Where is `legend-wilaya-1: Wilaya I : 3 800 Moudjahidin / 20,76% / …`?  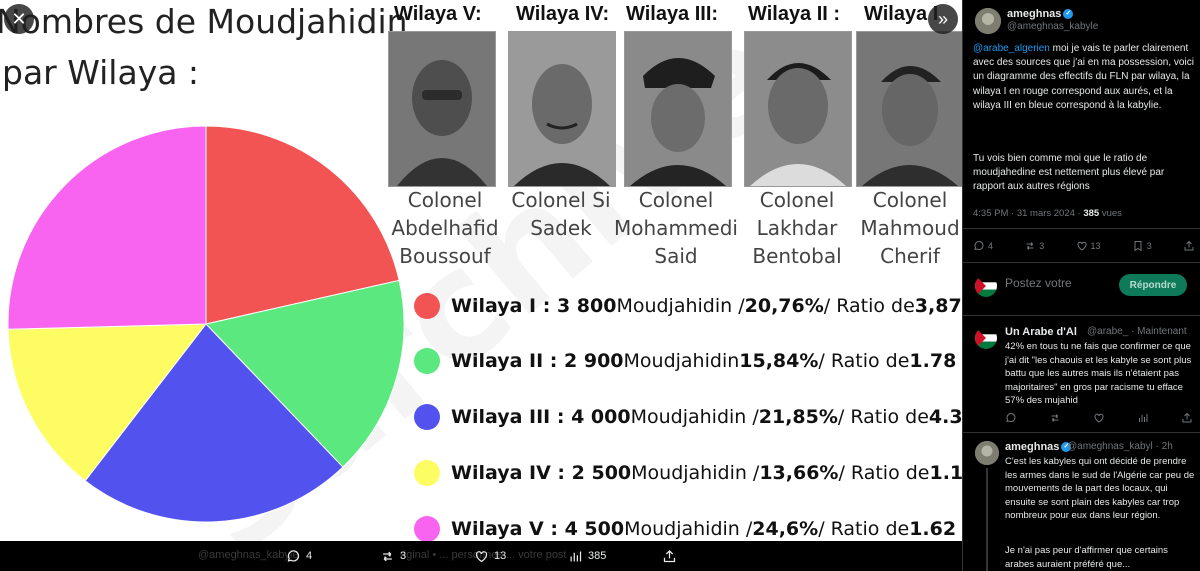
legend-wilaya-1: Wilaya I : 3 800 Moudjahidin / 20,76% / … is located at coordinates (688, 306).